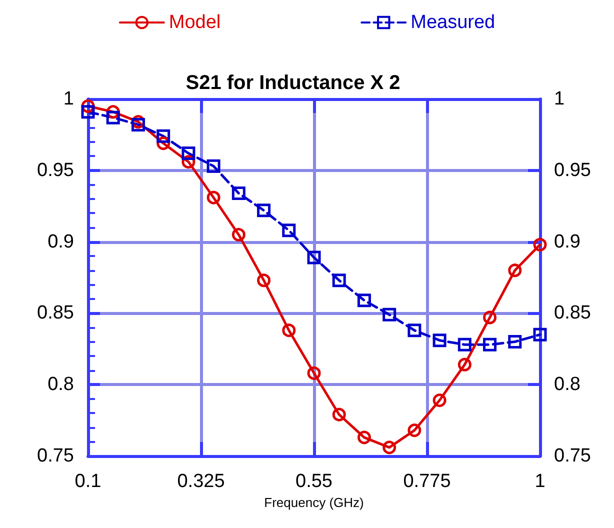 The width and height of the screenshot is (614, 528). Describe the element at coordinates (201, 481) in the screenshot. I see `x-tick-label: 0.325` at that location.